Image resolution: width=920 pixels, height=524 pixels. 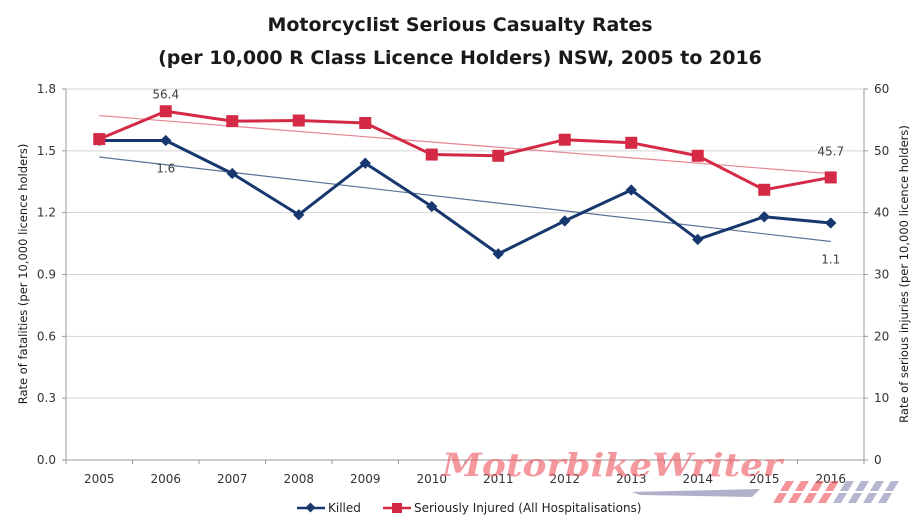 What do you see at coordinates (365, 479) in the screenshot?
I see `x-tick-label: 2009` at bounding box center [365, 479].